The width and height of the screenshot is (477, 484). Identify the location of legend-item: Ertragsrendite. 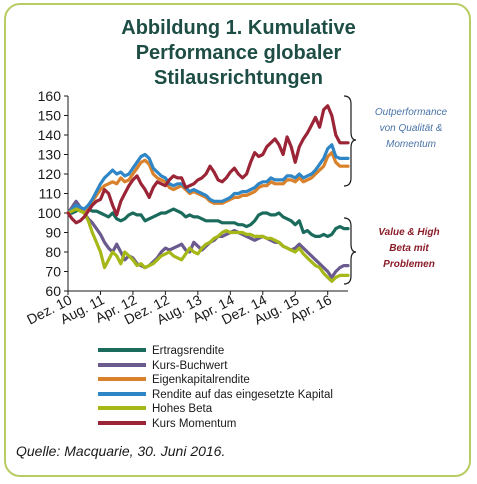
(215, 351).